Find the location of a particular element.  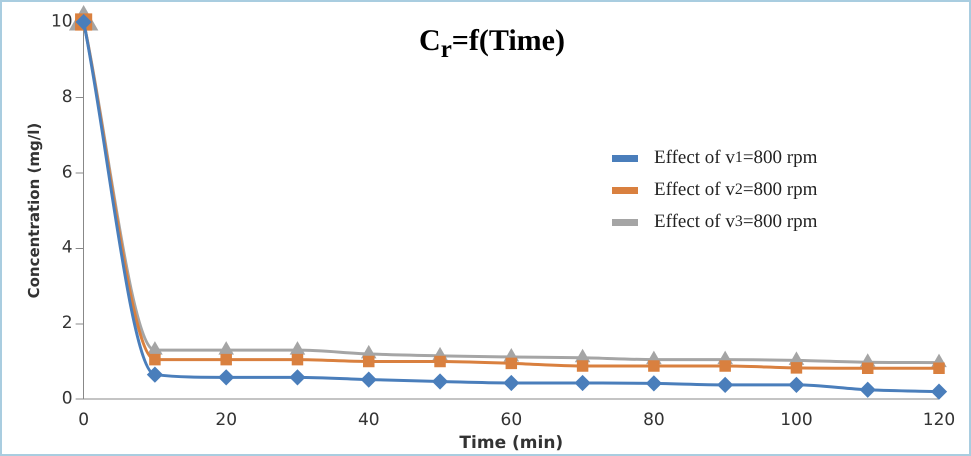

x-tick-label: 80 is located at coordinates (654, 420).